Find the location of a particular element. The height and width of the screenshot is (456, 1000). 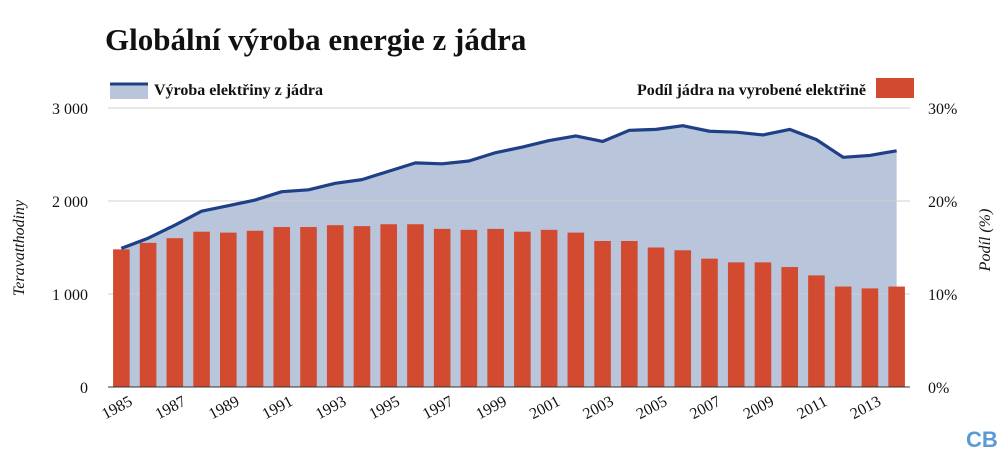

chart-title: Globální výroba energie z jádra is located at coordinates (316, 39).